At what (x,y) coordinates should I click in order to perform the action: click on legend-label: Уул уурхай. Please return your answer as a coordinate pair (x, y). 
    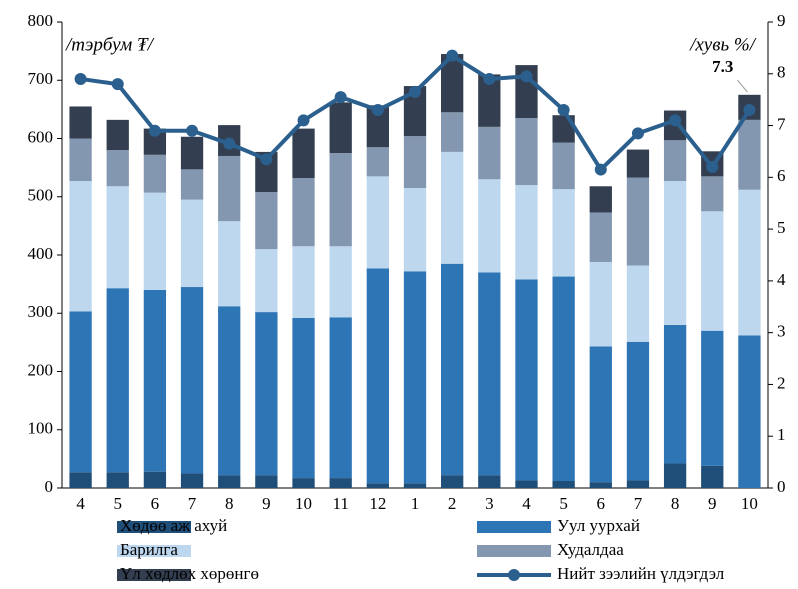
    Looking at the image, I should click on (598, 525).